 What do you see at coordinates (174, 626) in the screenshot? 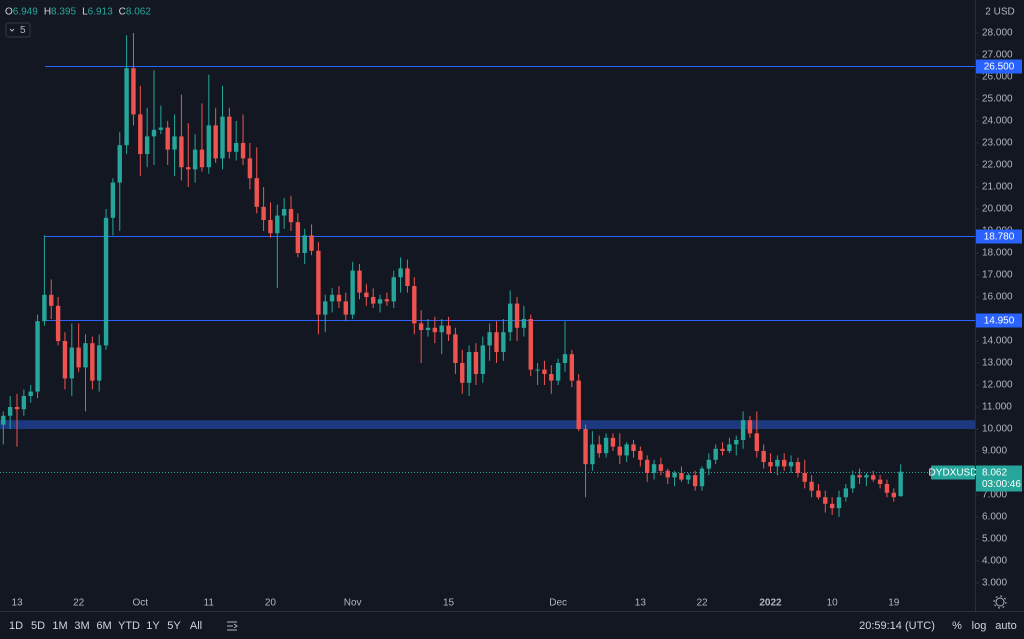
I see `range-button: 5Y` at bounding box center [174, 626].